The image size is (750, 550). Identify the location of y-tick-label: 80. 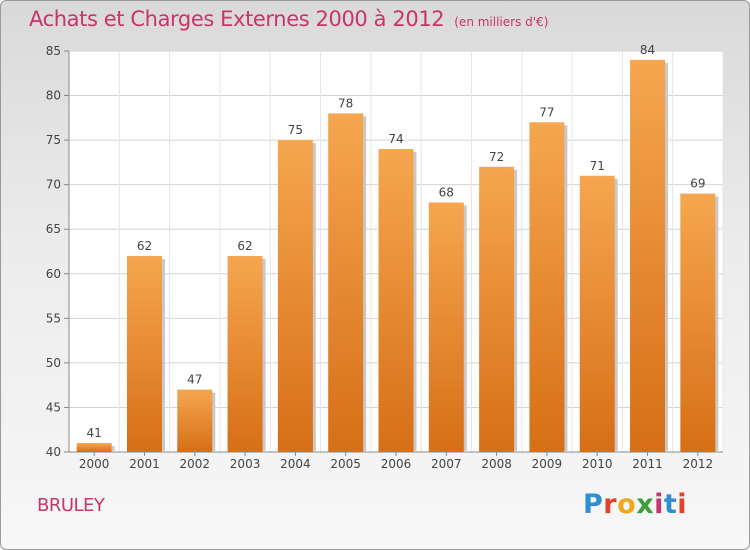
(53, 96).